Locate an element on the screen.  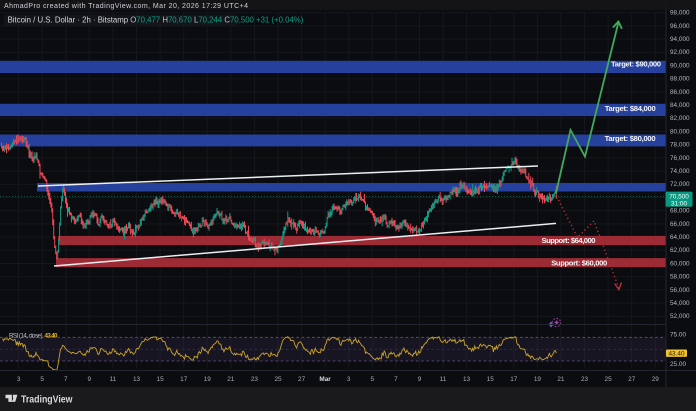
svg-text: 75.00 is located at coordinates (678, 335).